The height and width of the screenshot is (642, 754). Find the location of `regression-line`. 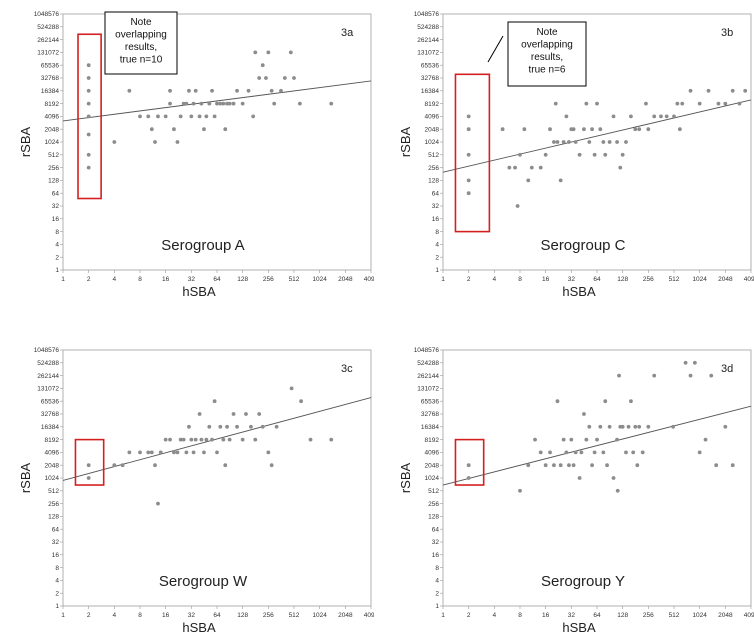

regression-line is located at coordinates (597, 445).